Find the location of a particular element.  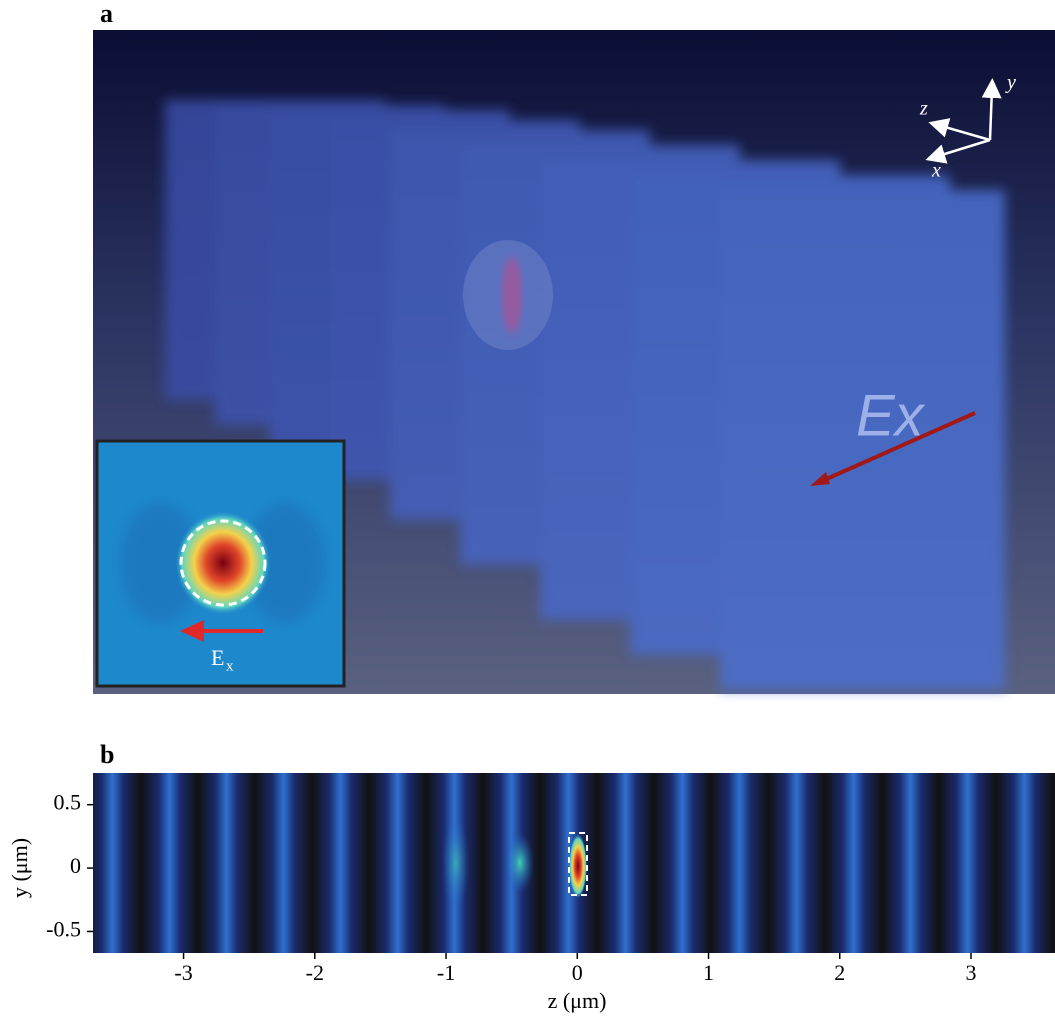

axis-z-label: z is located at coordinates (923, 109).